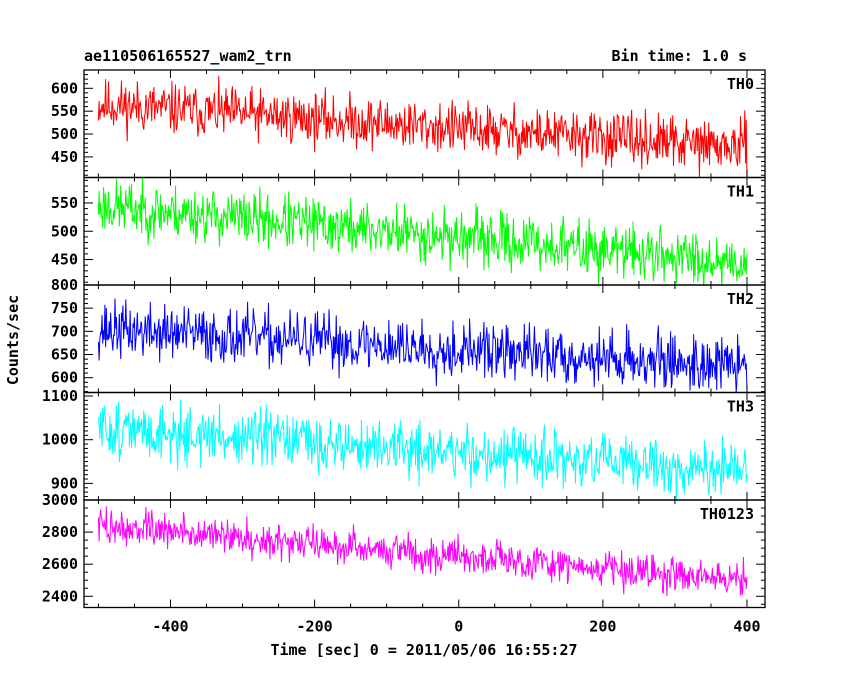 The width and height of the screenshot is (850, 680). I want to click on x-axis: -400 -200 0 200 400, so click(456, 627).